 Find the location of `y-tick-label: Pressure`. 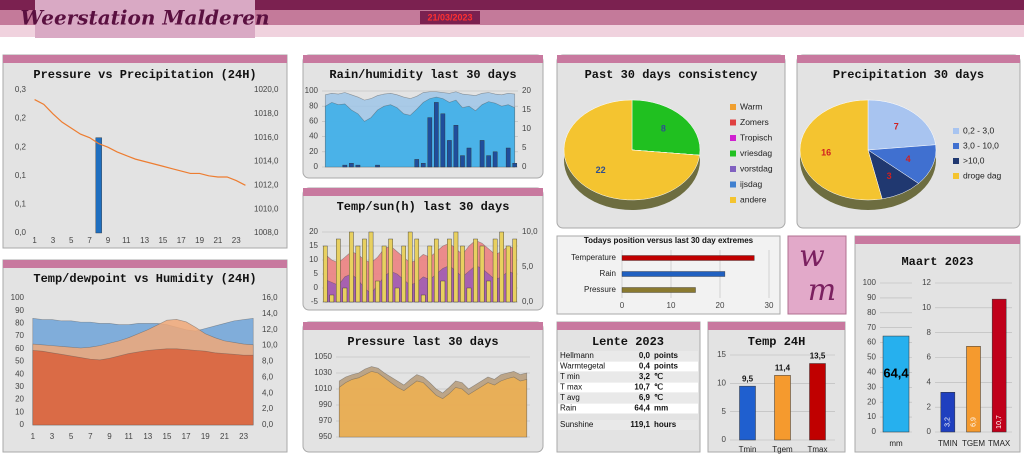

y-tick-label: Pressure is located at coordinates (600, 289).